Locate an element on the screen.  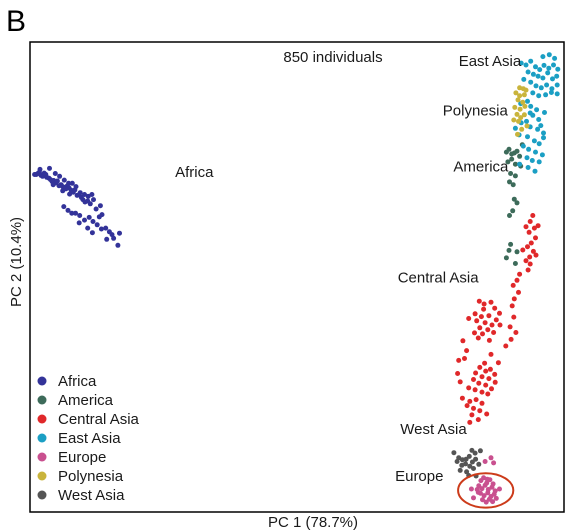
point-west-asia is located at coordinates (454, 453).